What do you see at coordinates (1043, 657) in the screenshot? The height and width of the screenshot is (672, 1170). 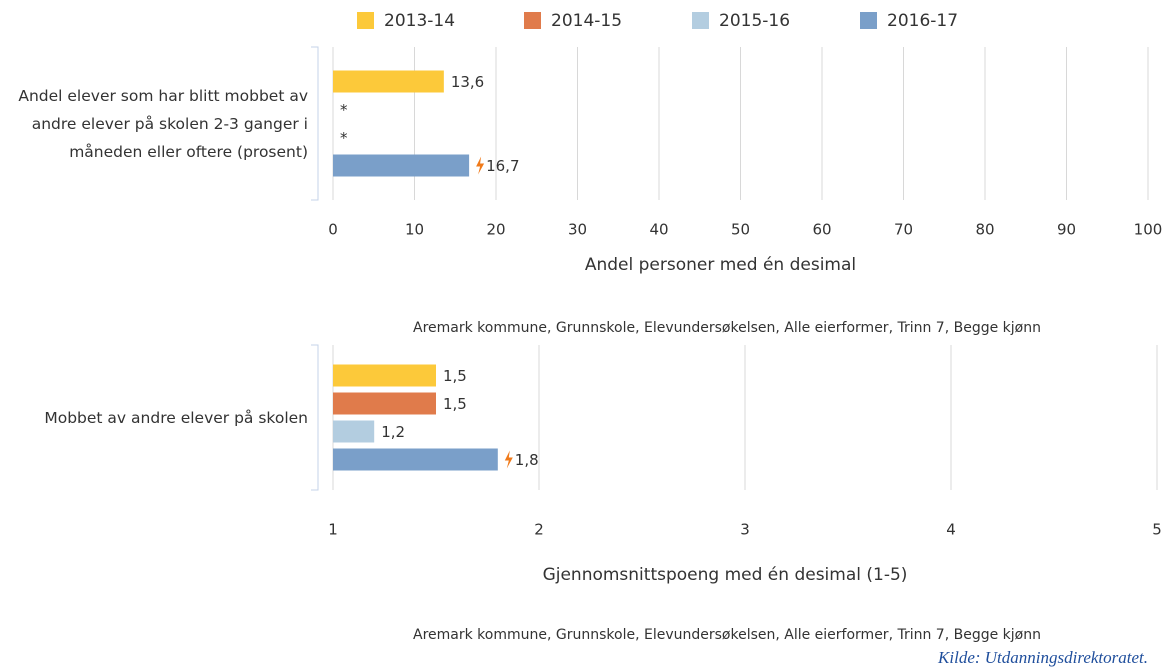 I see `source: Kilde: Utdanningsdirektoratet.` at bounding box center [1043, 657].